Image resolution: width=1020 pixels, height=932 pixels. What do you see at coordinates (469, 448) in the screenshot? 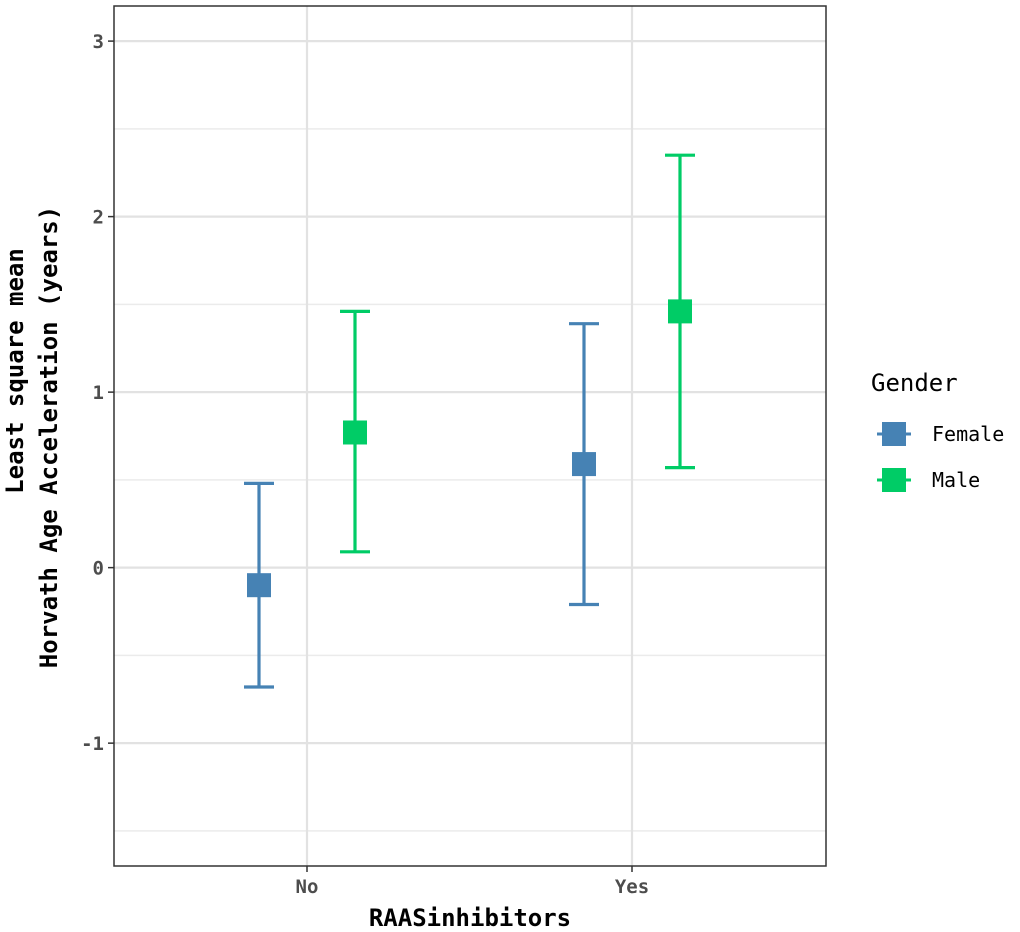
I see `data-points` at bounding box center [469, 448].